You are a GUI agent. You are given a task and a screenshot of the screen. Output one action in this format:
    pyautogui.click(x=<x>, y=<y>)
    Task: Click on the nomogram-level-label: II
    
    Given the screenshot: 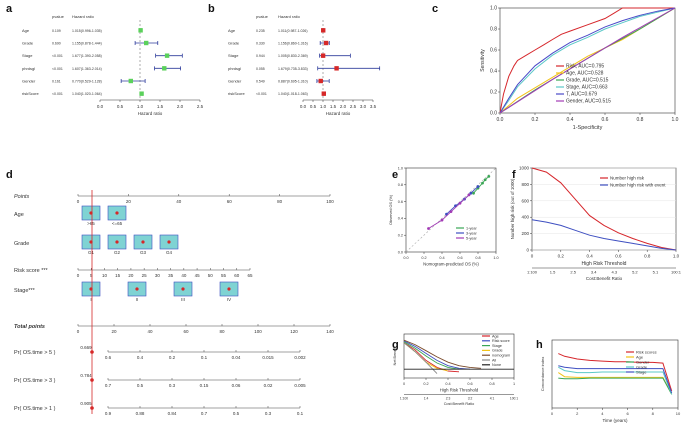 What is the action you would take?
    pyautogui.click(x=137, y=299)
    